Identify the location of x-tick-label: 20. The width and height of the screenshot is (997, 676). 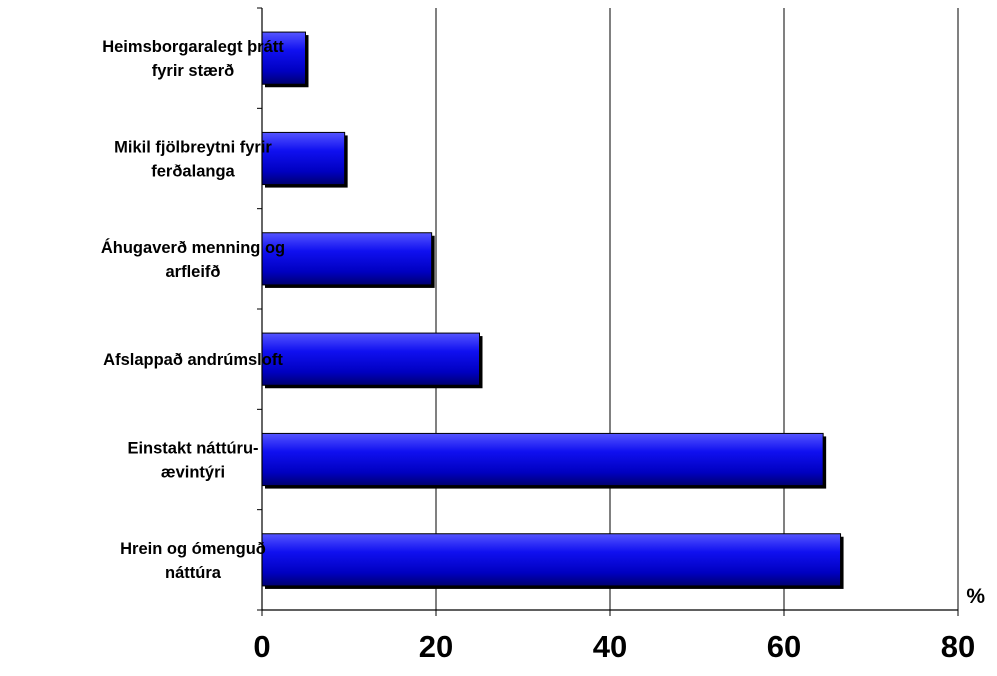
(436, 646).